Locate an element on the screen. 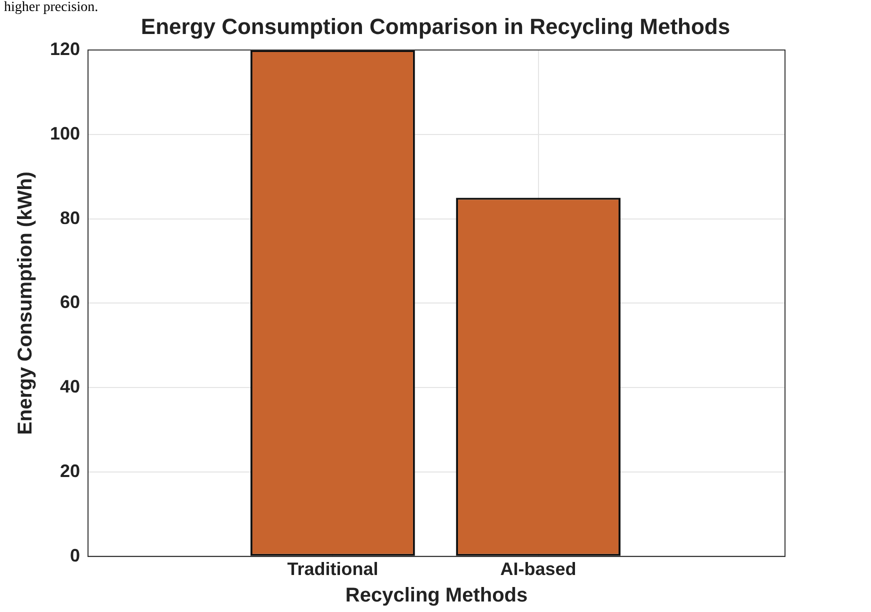 This screenshot has height=612, width=871. x-tick-label: AI-based is located at coordinates (538, 569).